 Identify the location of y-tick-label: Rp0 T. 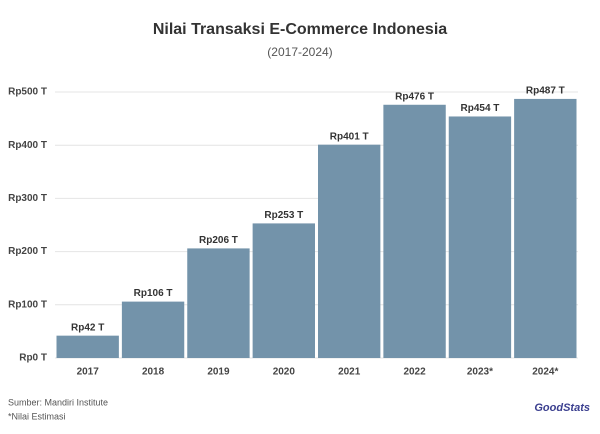
(33, 358).